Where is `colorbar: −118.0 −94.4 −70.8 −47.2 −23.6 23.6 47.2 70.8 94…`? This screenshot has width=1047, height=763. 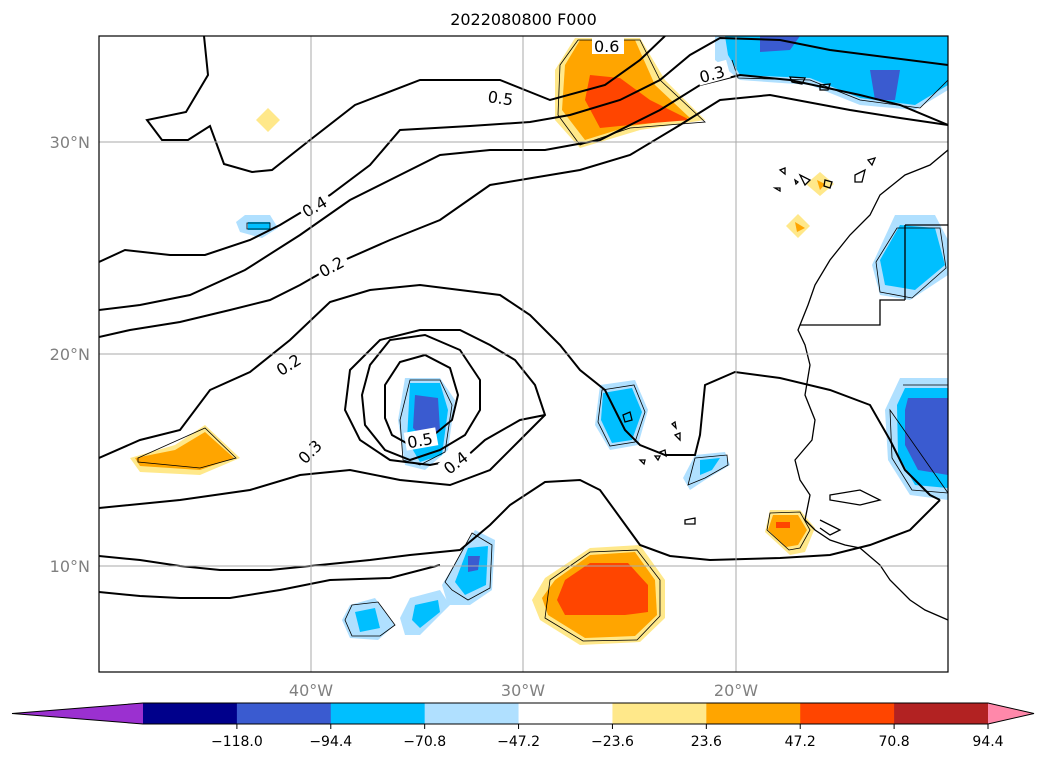
colorbar: −118.0 −94.4 −70.8 −47.2 −23.6 23.6 47.2 70.8 94… is located at coordinates (523, 726).